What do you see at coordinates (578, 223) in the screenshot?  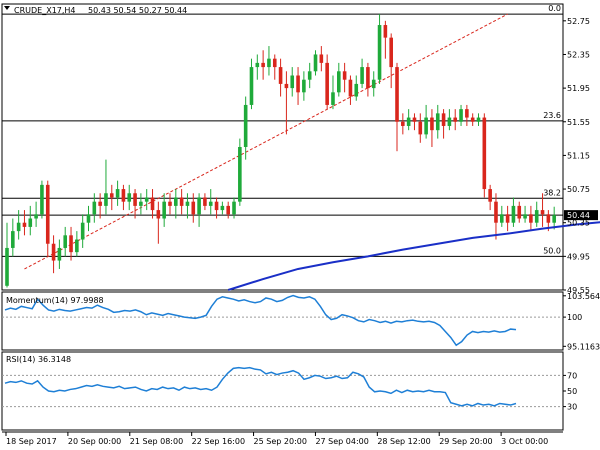 I see `price-tick-label: 50.35` at bounding box center [578, 223].